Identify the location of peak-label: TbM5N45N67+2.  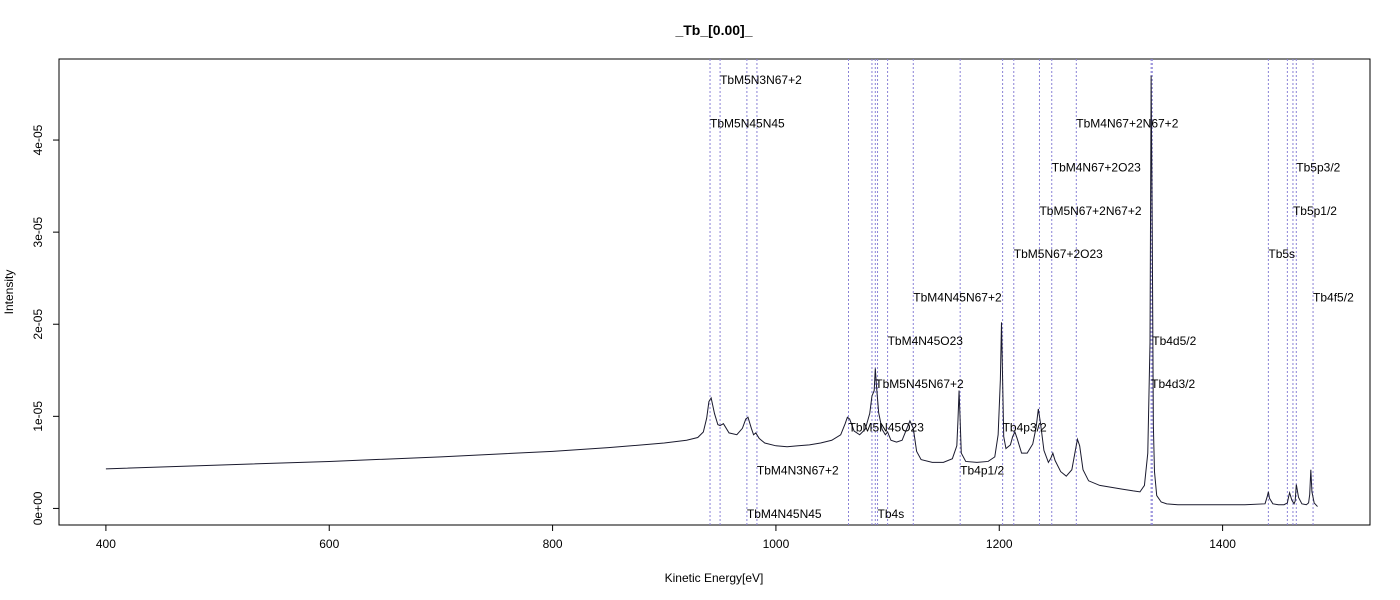
(919, 384).